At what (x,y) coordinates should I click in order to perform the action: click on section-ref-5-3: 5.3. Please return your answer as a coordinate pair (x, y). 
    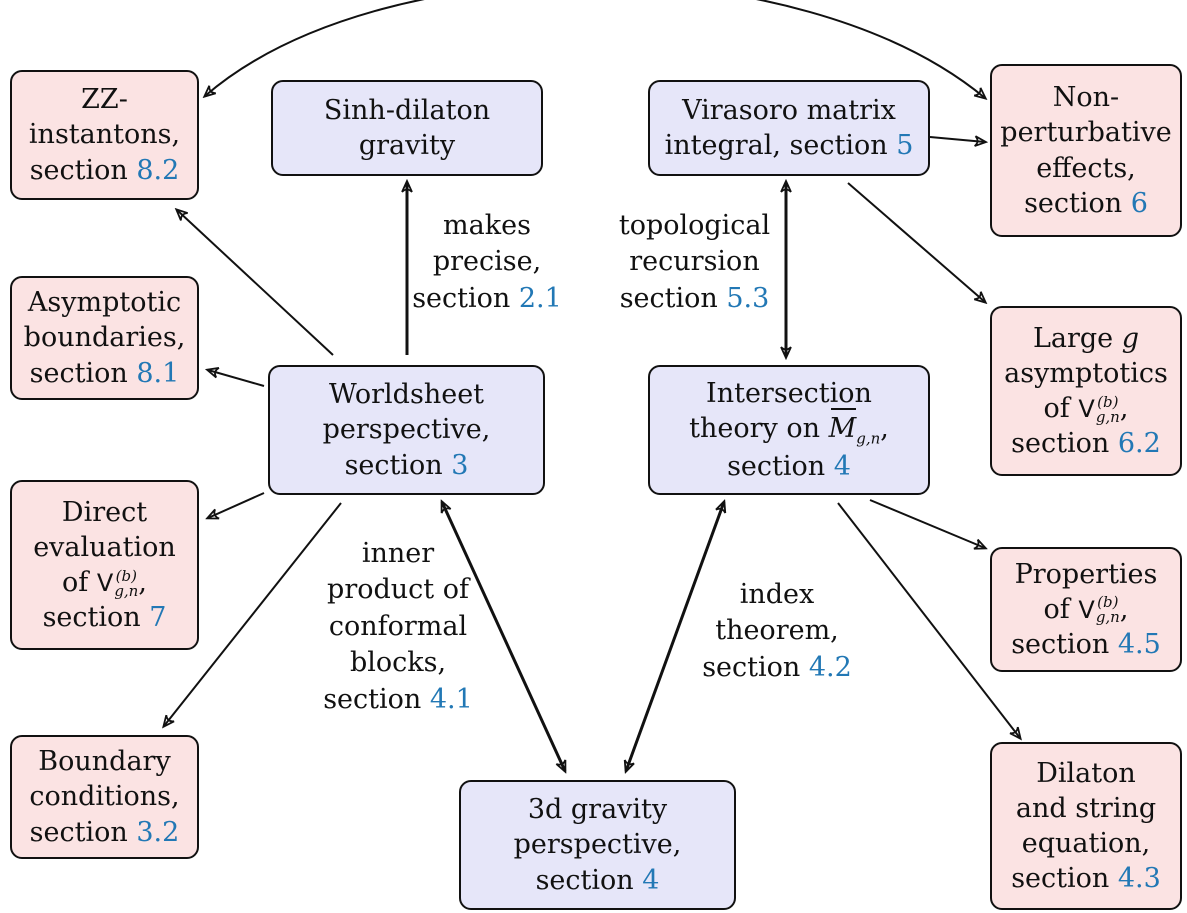
    Looking at the image, I should click on (748, 298).